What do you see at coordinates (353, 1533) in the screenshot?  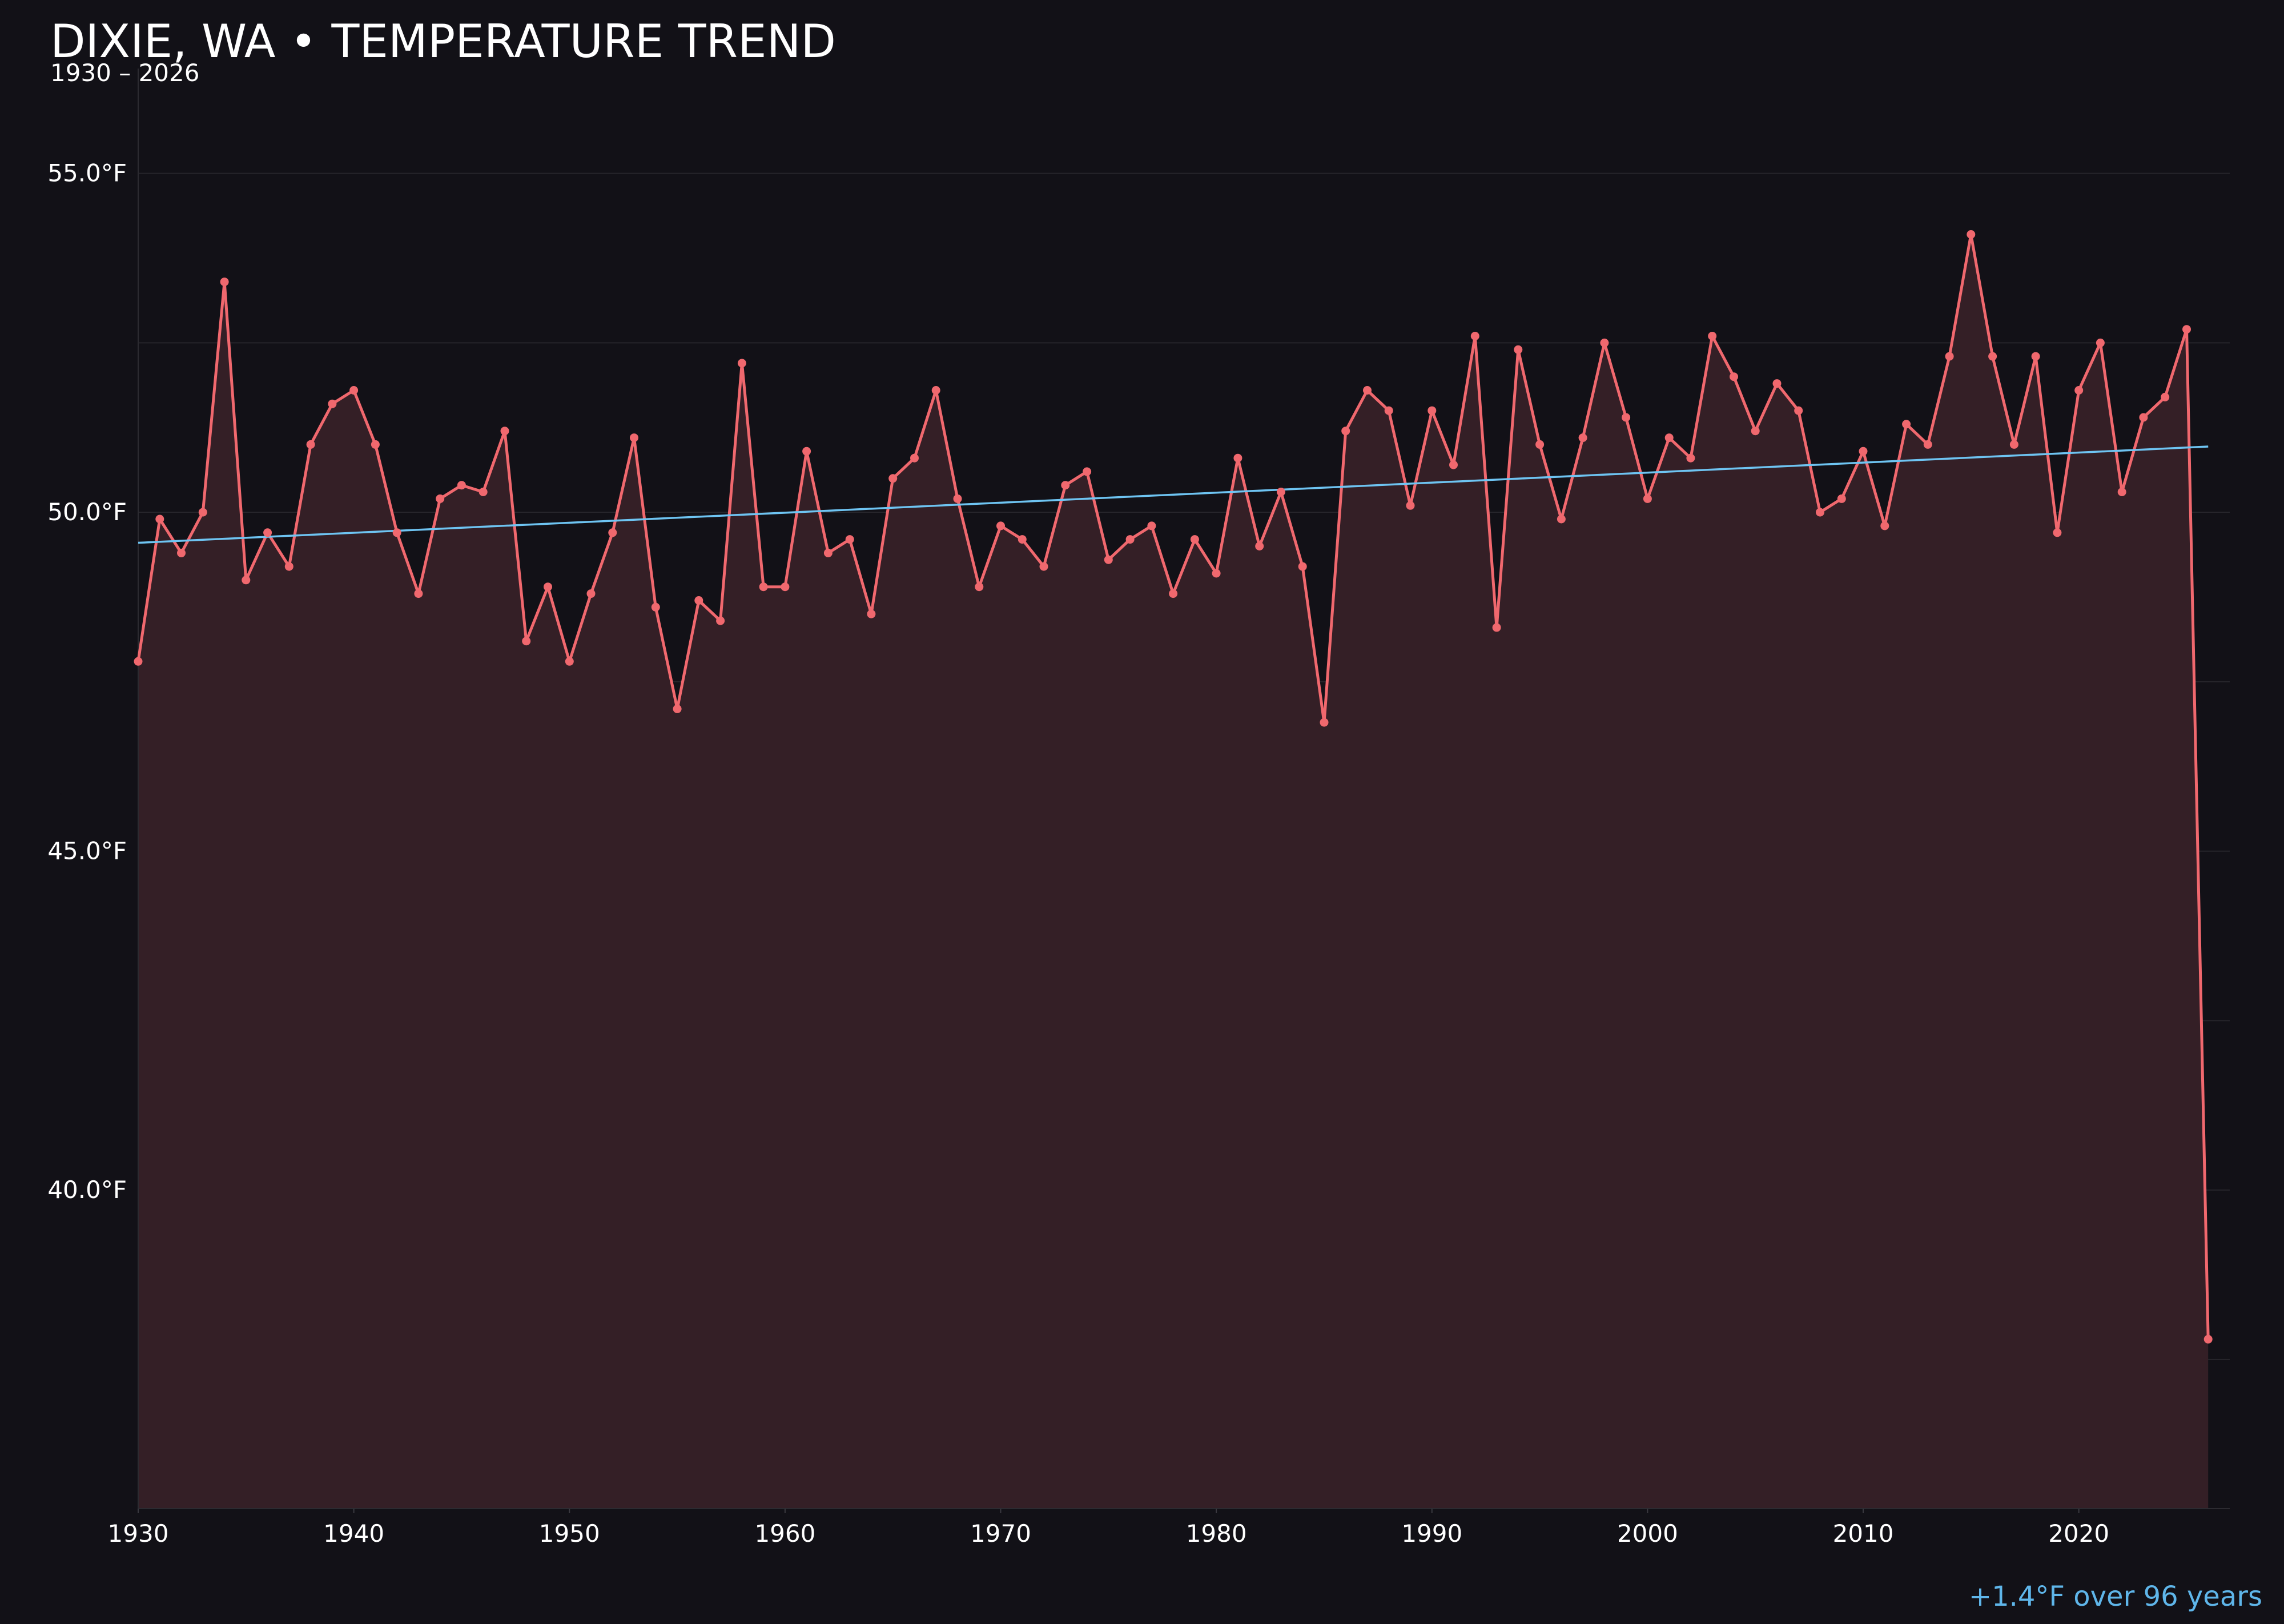 I see `x-tick-label: 1940` at bounding box center [353, 1533].